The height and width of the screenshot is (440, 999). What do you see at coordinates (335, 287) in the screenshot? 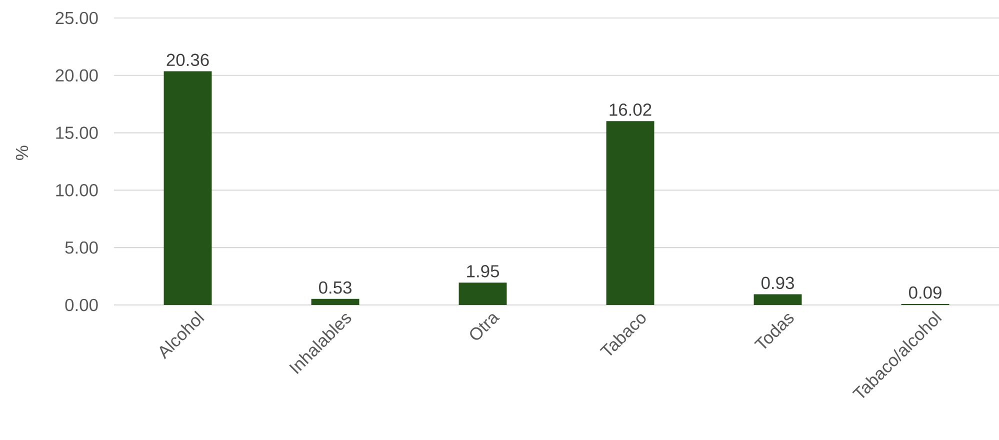
I see `data-label: 0.53` at bounding box center [335, 287].